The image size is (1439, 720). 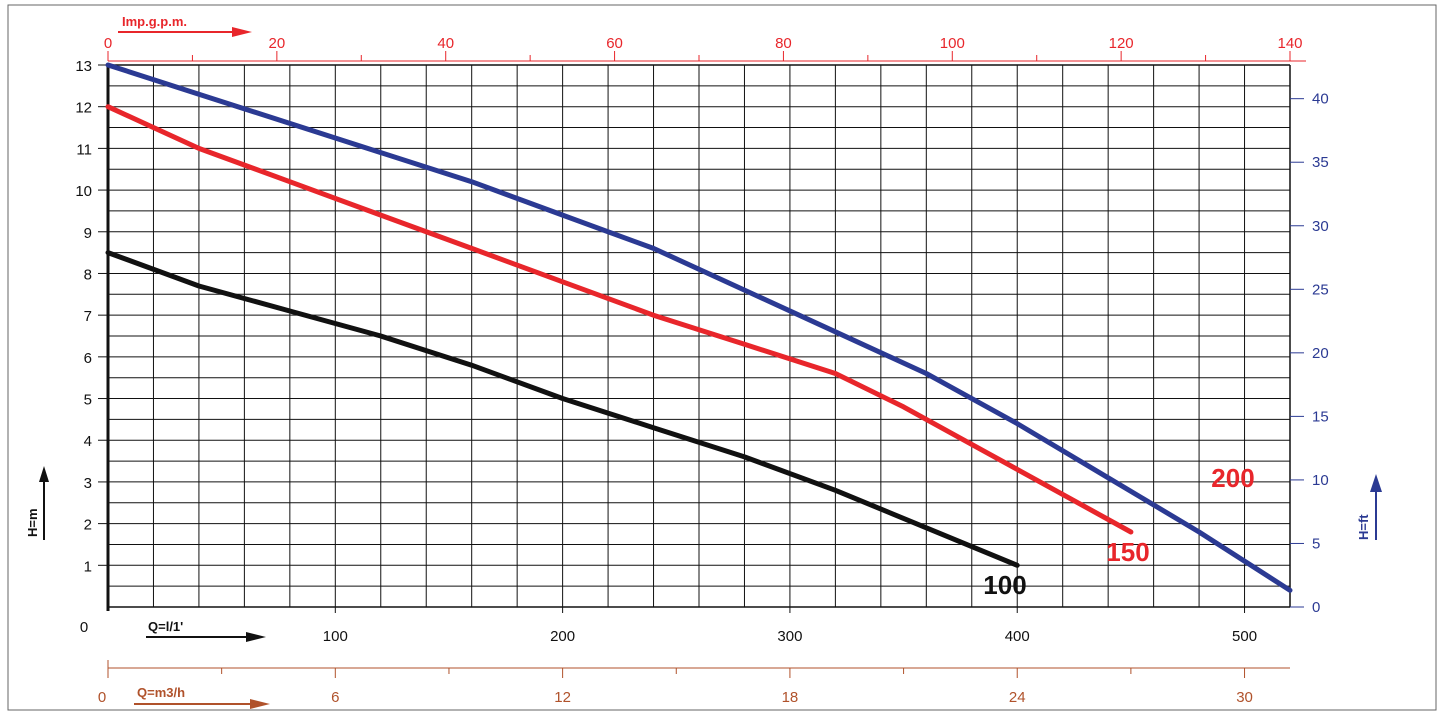 What do you see at coordinates (88, 525) in the screenshot?
I see `y-left-tick-label: 2` at bounding box center [88, 525].